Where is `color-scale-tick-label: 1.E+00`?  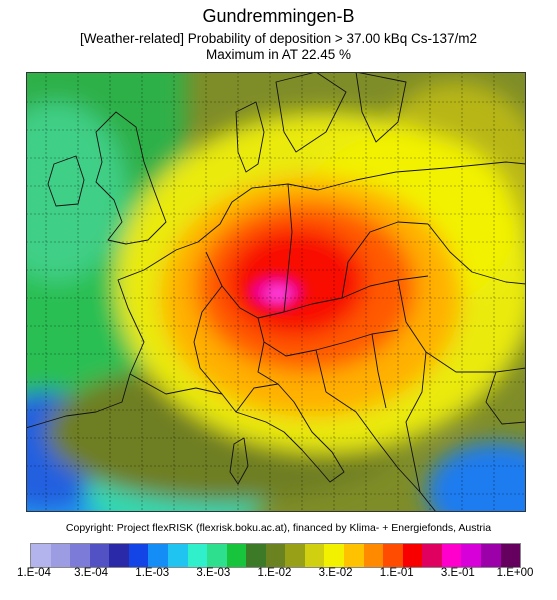 color-scale-tick-label: 1.E+00 is located at coordinates (515, 573).